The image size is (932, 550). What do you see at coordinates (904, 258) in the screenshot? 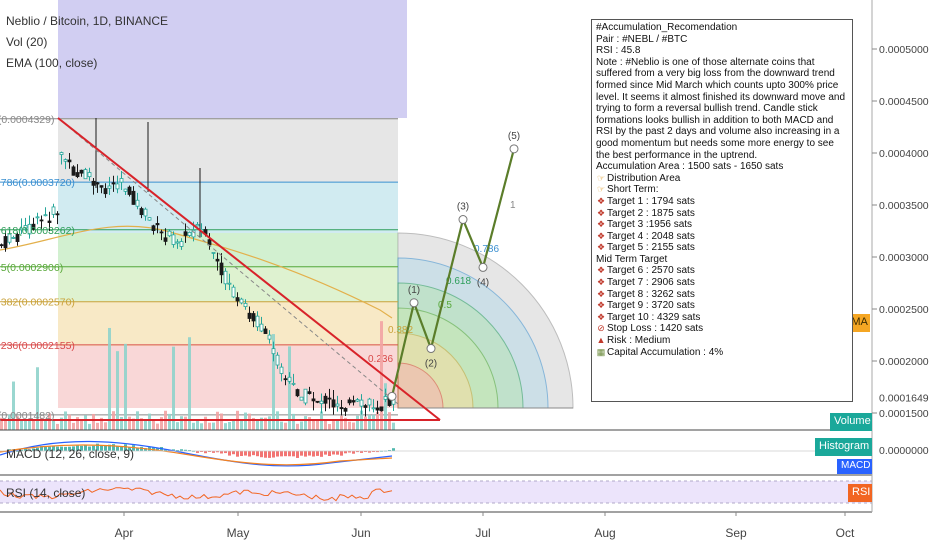
I see `price-tick-label: 0.0003000` at bounding box center [904, 258].